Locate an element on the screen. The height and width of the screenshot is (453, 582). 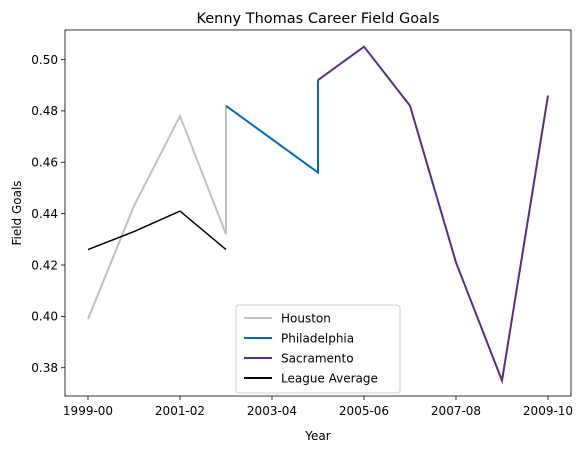
legend-label: Houston is located at coordinates (306, 318).